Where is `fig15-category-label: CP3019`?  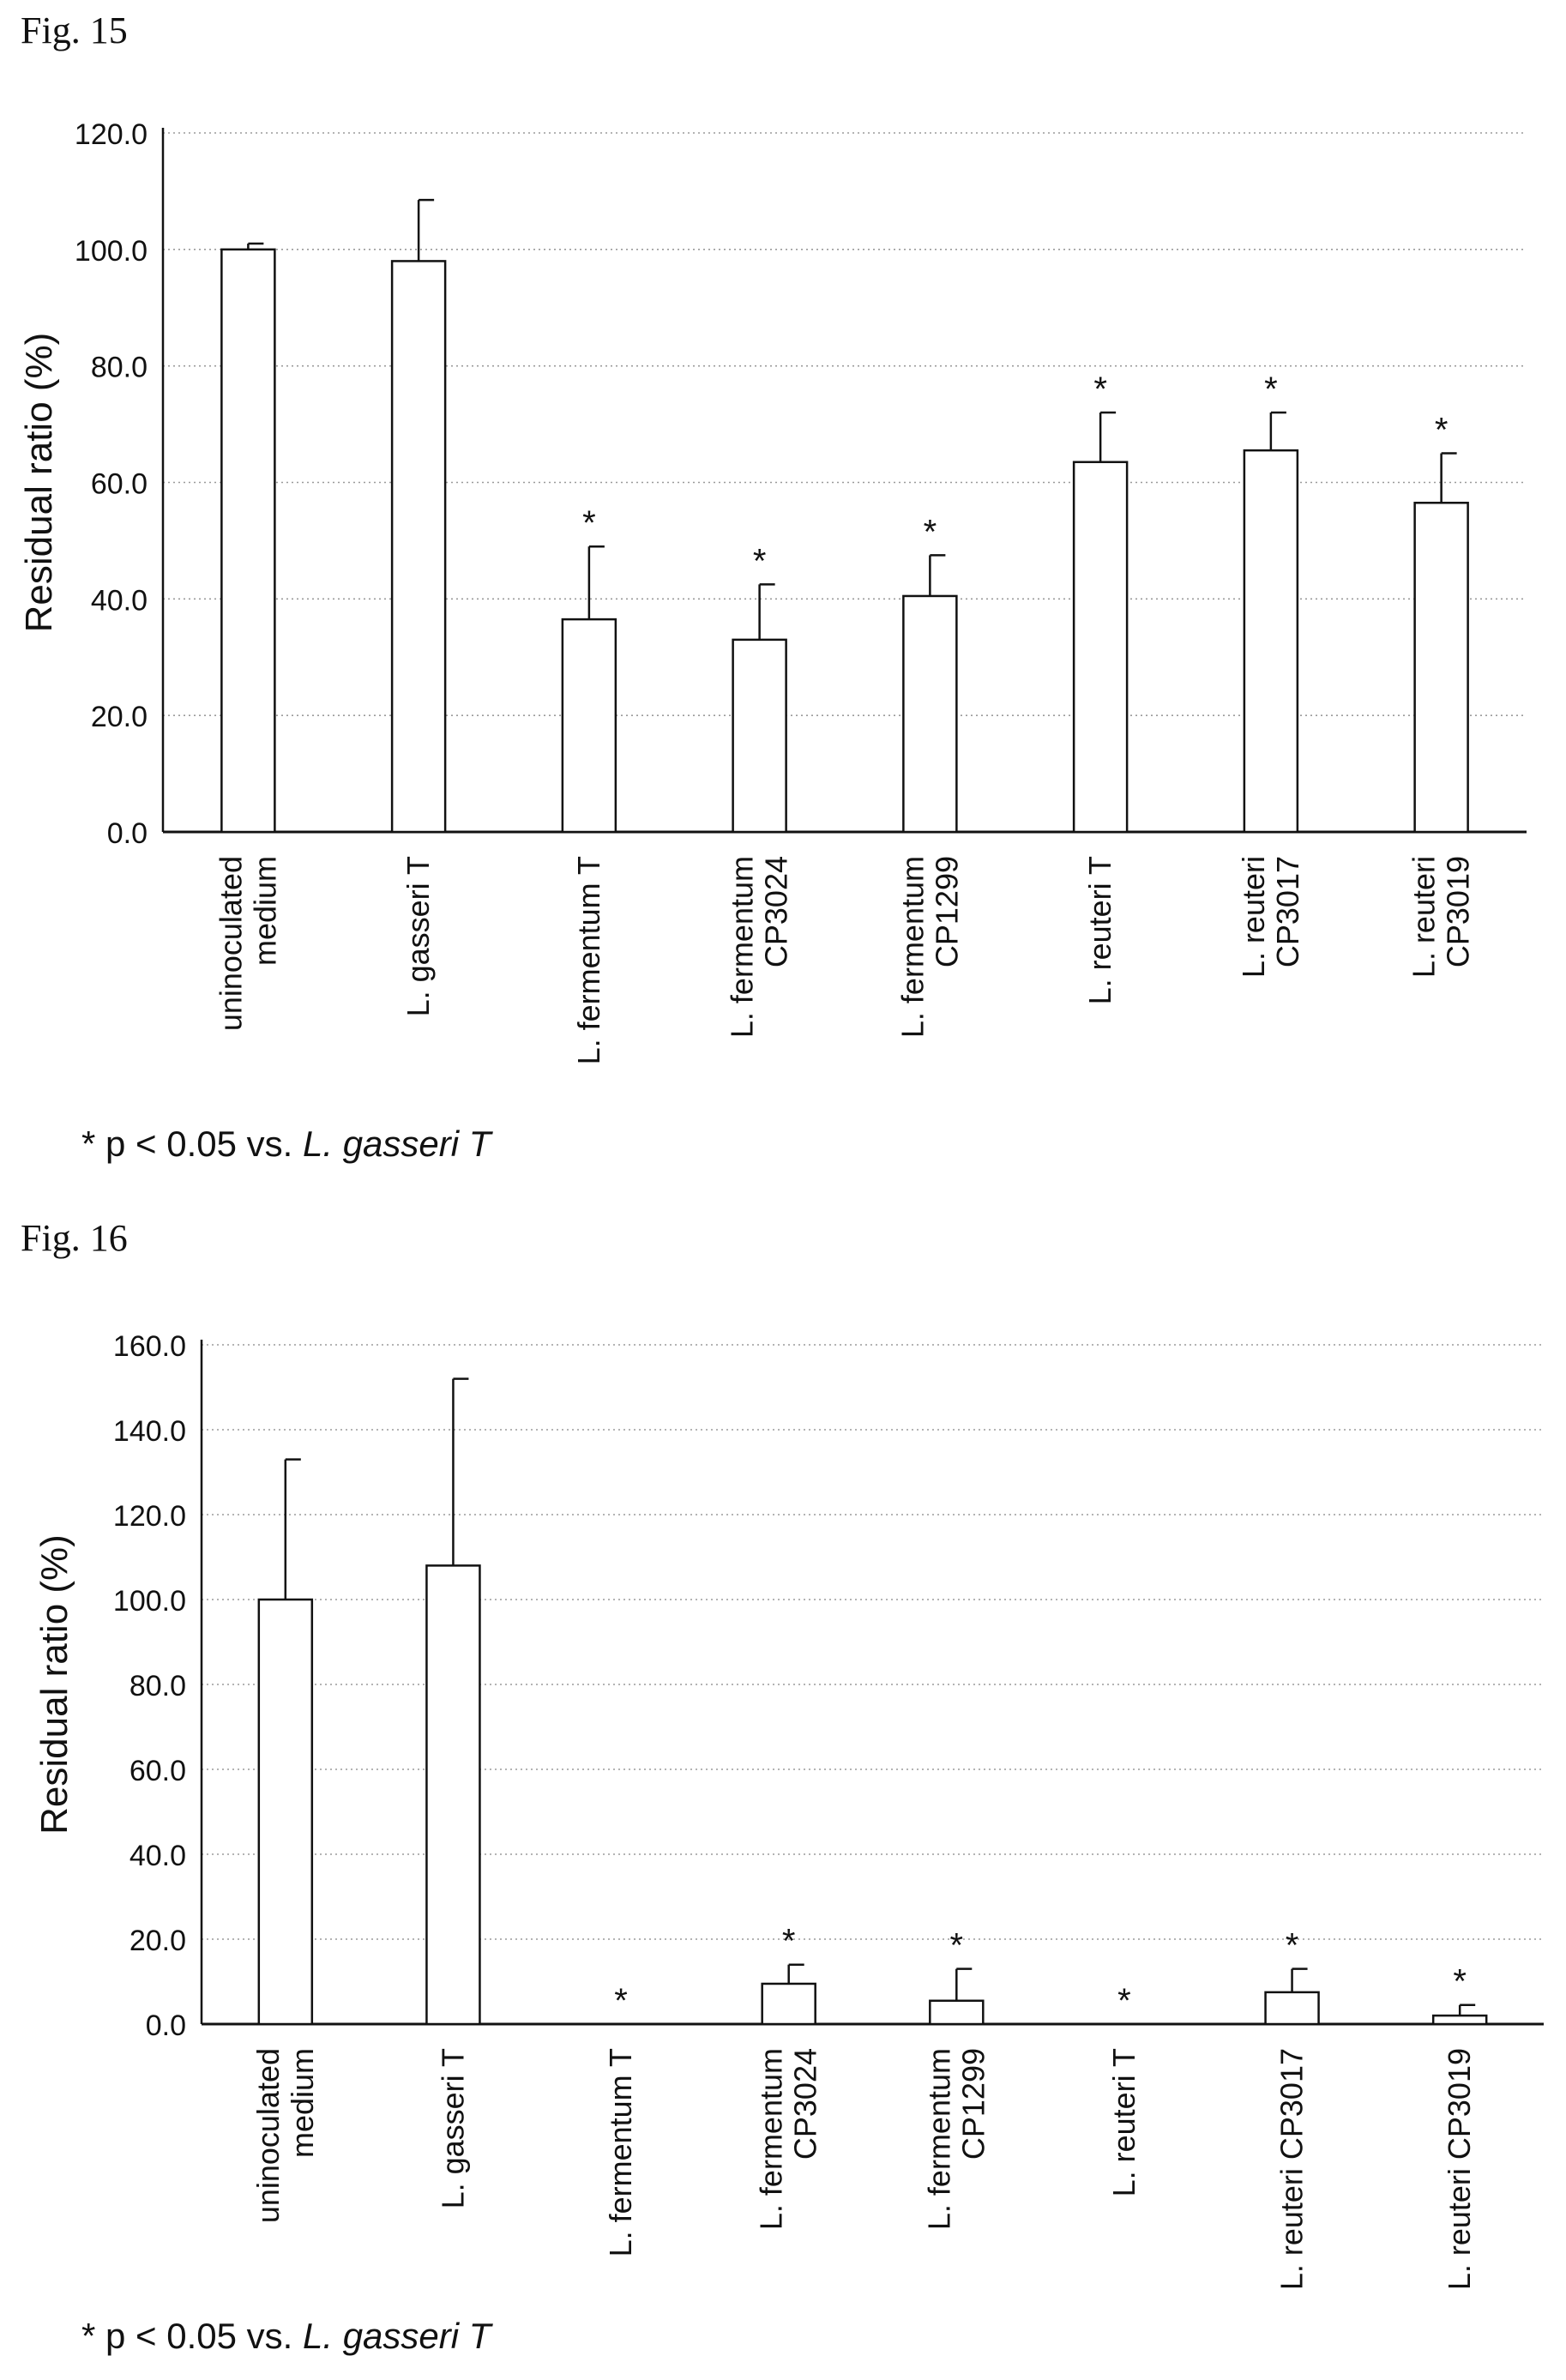
fig15-category-label: CP3019 is located at coordinates (1459, 912).